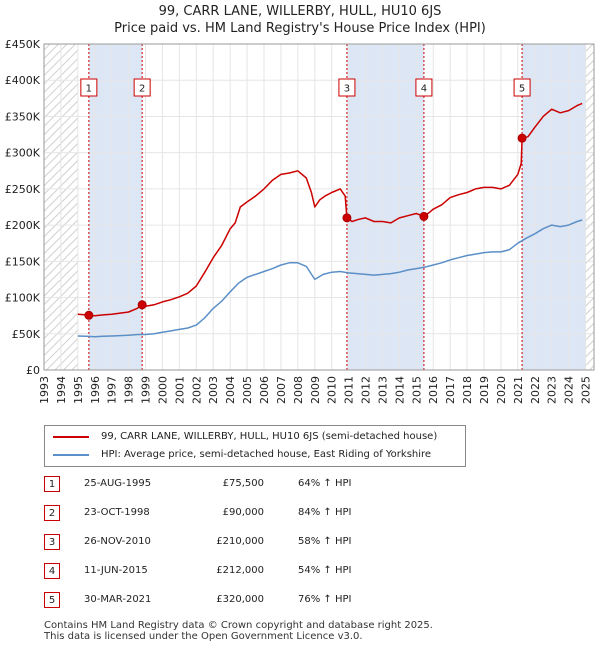 This screenshot has height=650, width=600. I want to click on sale-row: 3 26-NOV-2010 £210,000 58% ↑ HPI, so click(214, 544).